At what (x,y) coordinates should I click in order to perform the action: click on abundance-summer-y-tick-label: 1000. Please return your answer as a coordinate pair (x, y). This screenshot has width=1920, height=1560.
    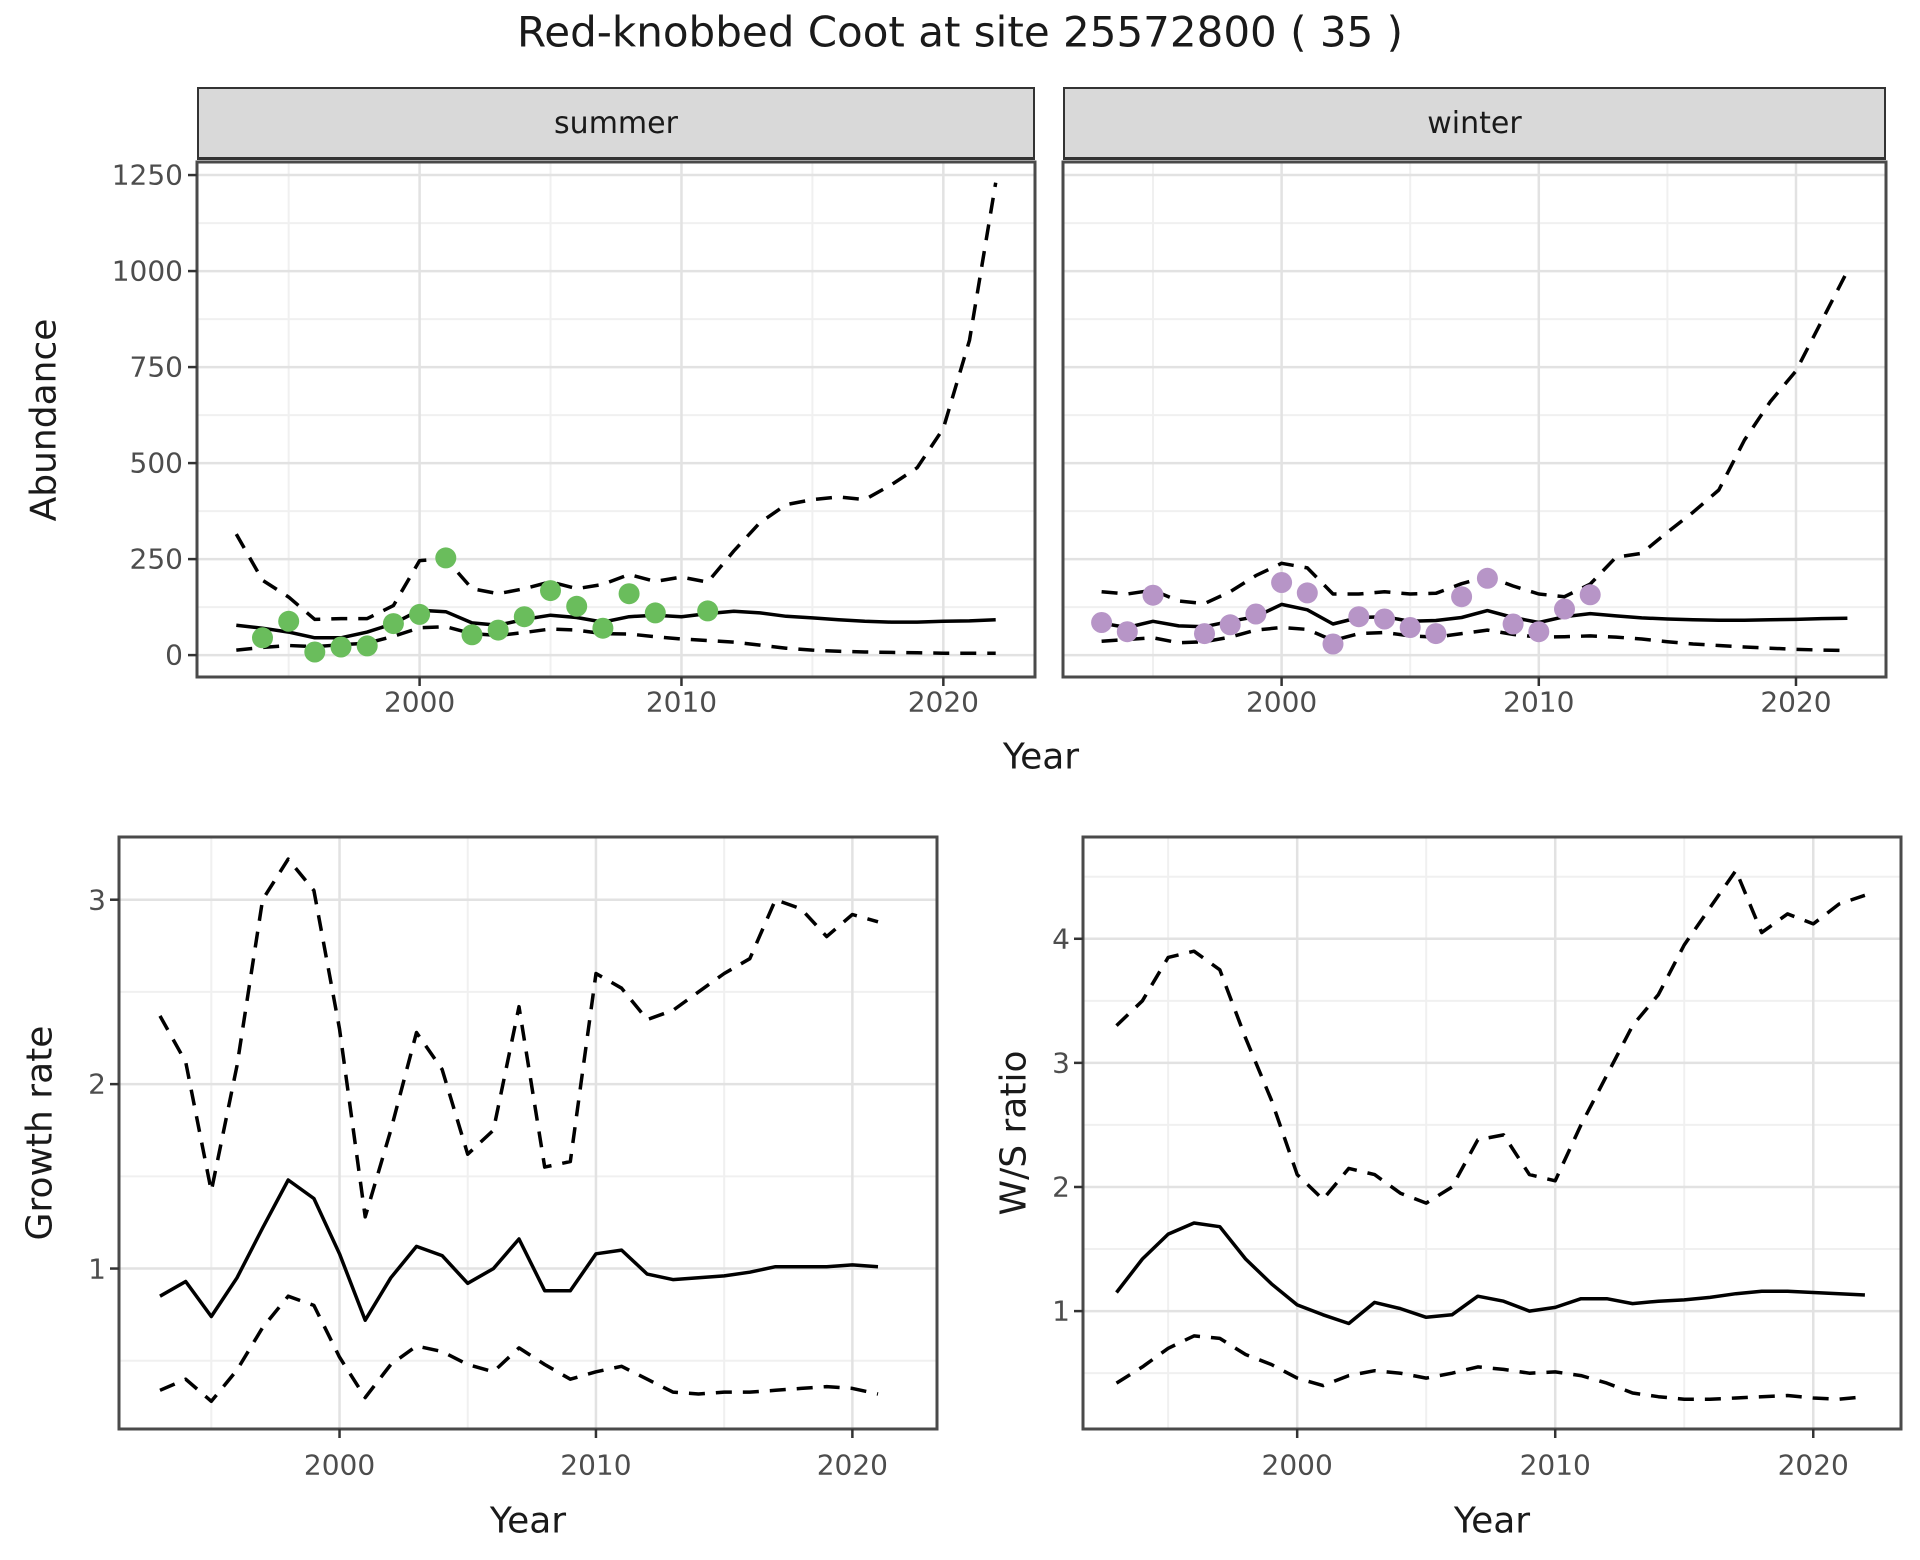
    Looking at the image, I should click on (147, 271).